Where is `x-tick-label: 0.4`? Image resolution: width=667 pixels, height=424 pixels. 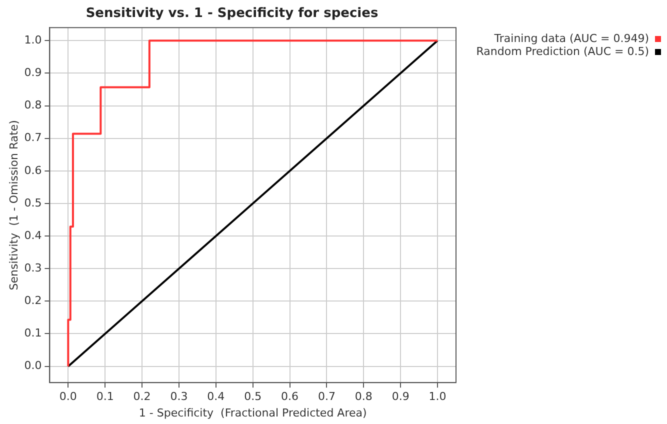 x-tick-label: 0.4 is located at coordinates (216, 397).